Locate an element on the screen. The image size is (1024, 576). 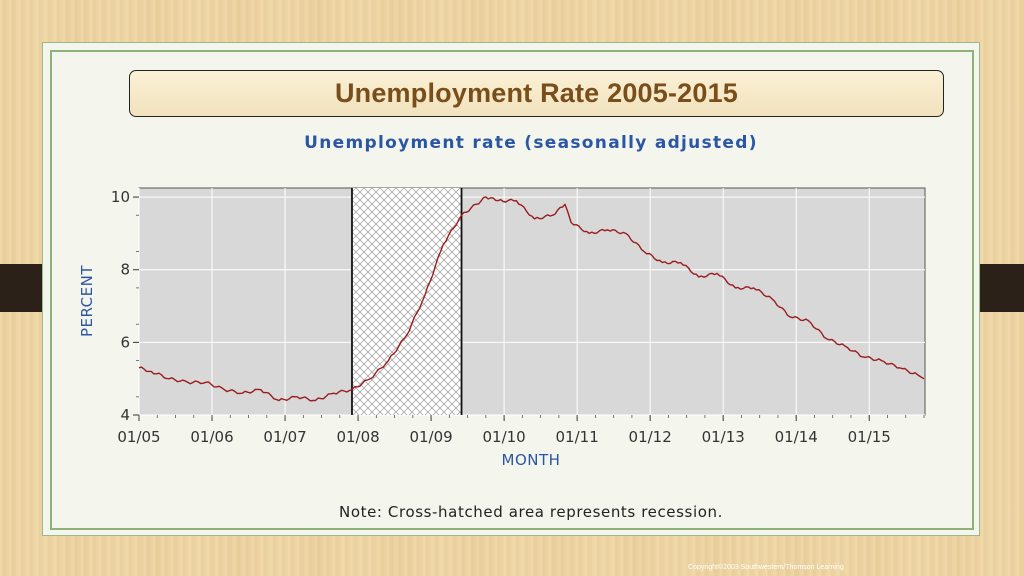
y-tick-label: 8 is located at coordinates (125, 270).